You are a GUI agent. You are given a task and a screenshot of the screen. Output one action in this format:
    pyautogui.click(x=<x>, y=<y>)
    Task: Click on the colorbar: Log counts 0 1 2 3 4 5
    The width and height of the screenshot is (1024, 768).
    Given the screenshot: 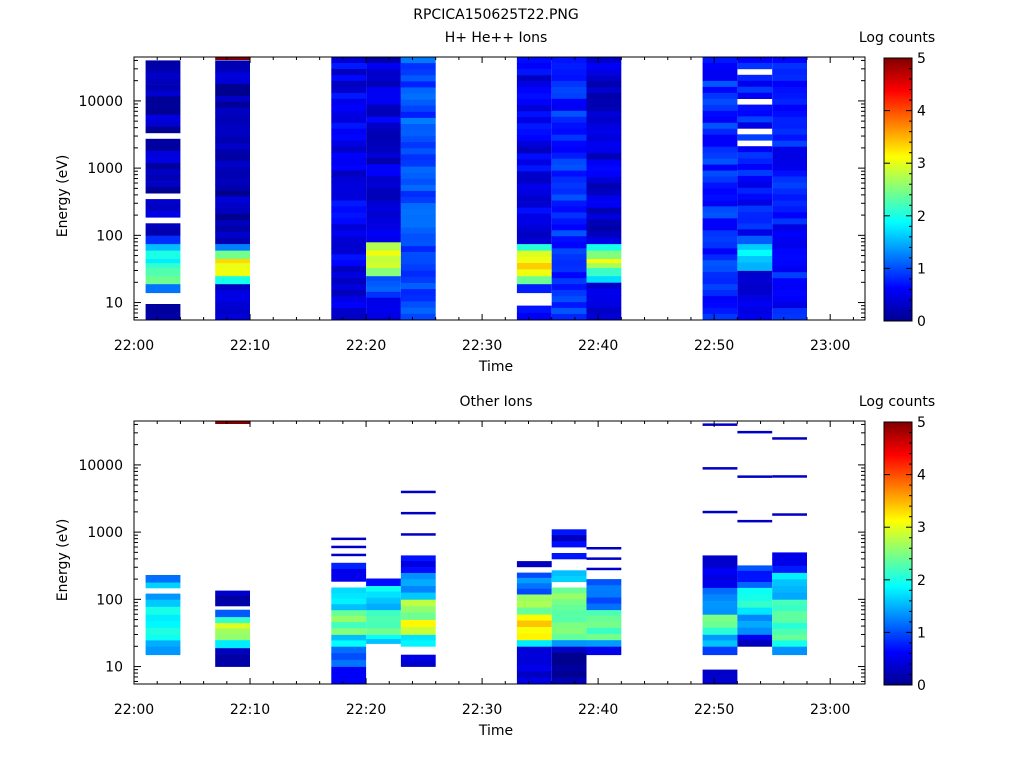 What is the action you would take?
    pyautogui.click(x=897, y=180)
    